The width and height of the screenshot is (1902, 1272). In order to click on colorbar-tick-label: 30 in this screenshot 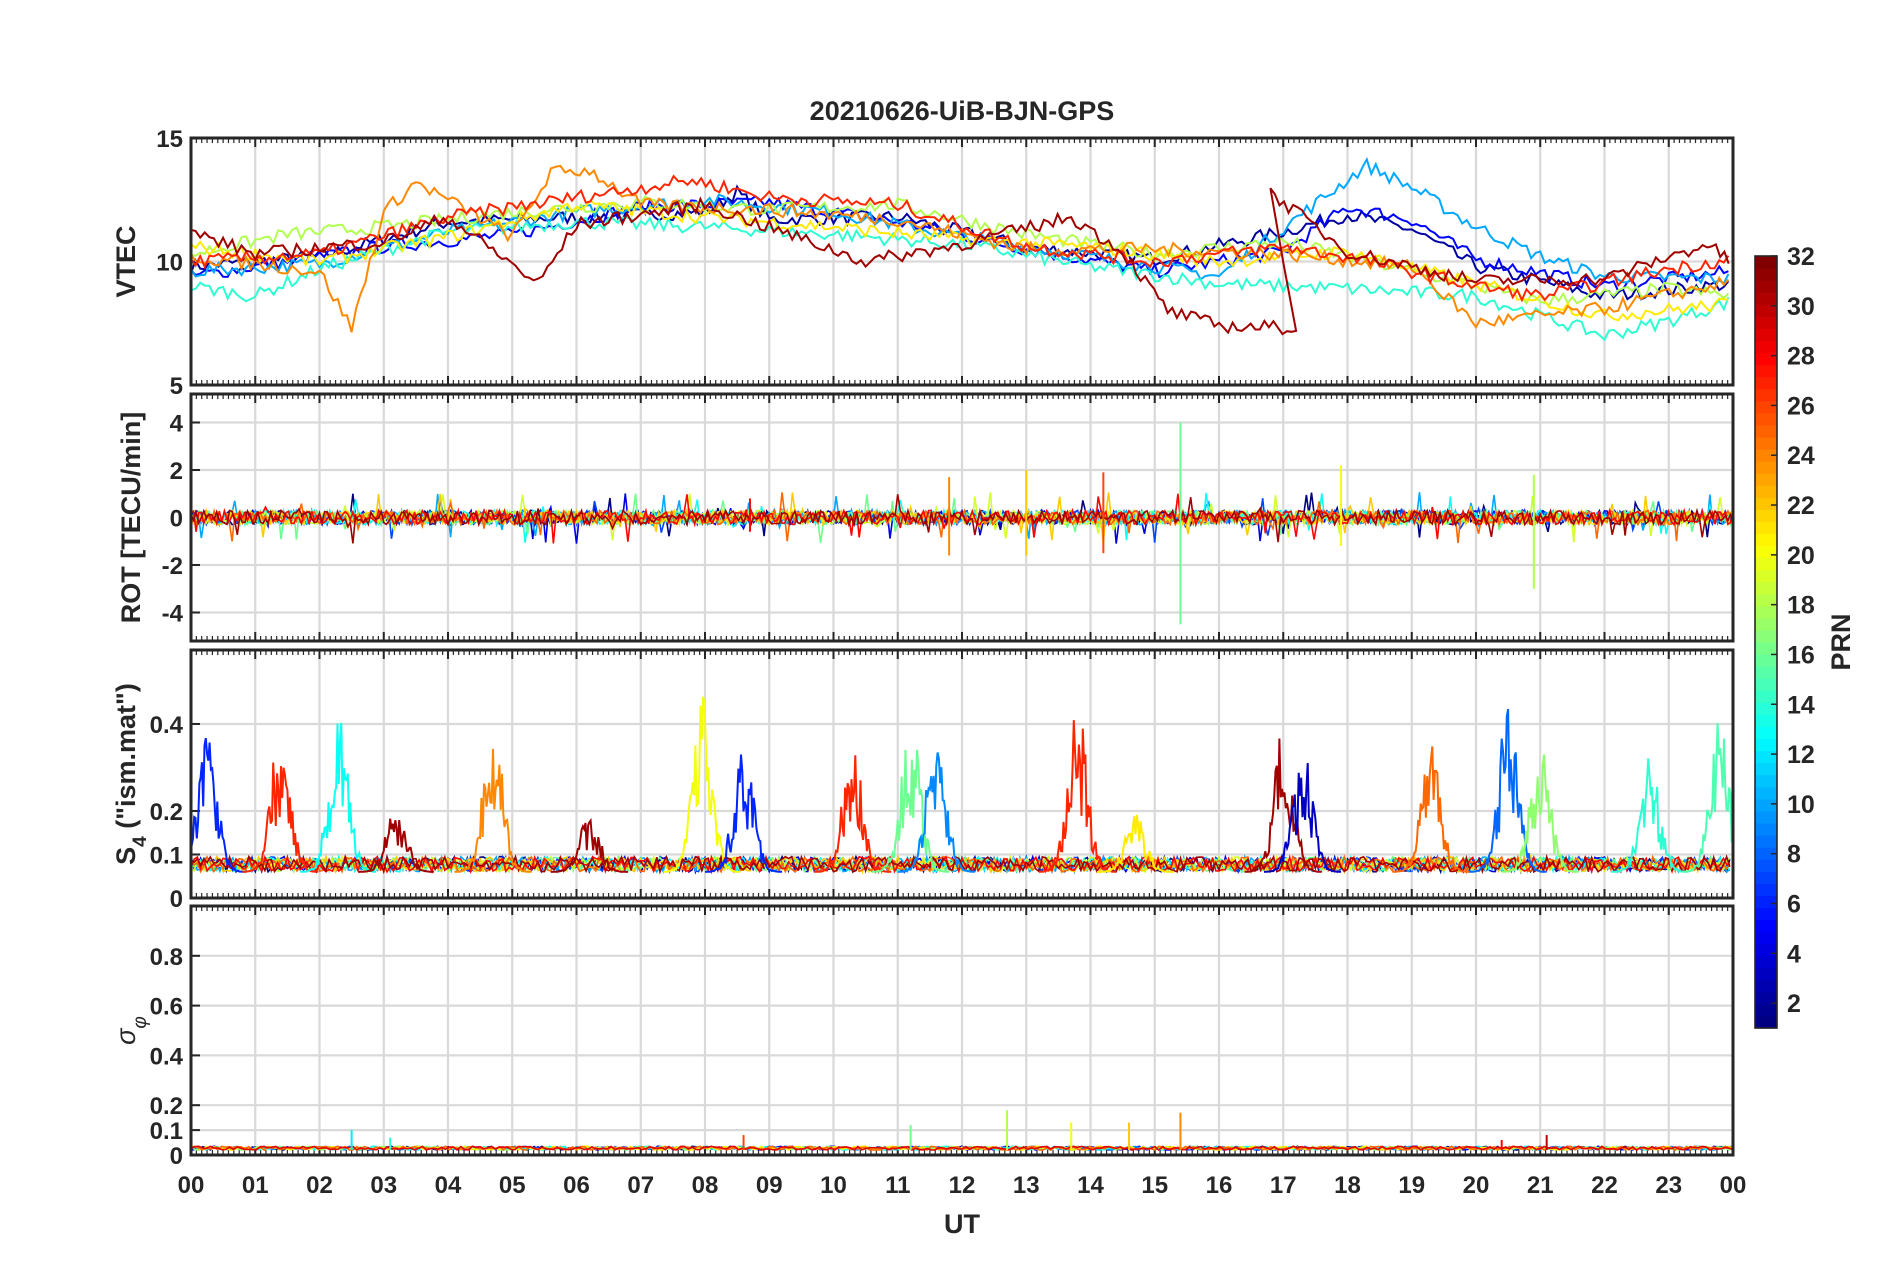, I will do `click(1801, 307)`.